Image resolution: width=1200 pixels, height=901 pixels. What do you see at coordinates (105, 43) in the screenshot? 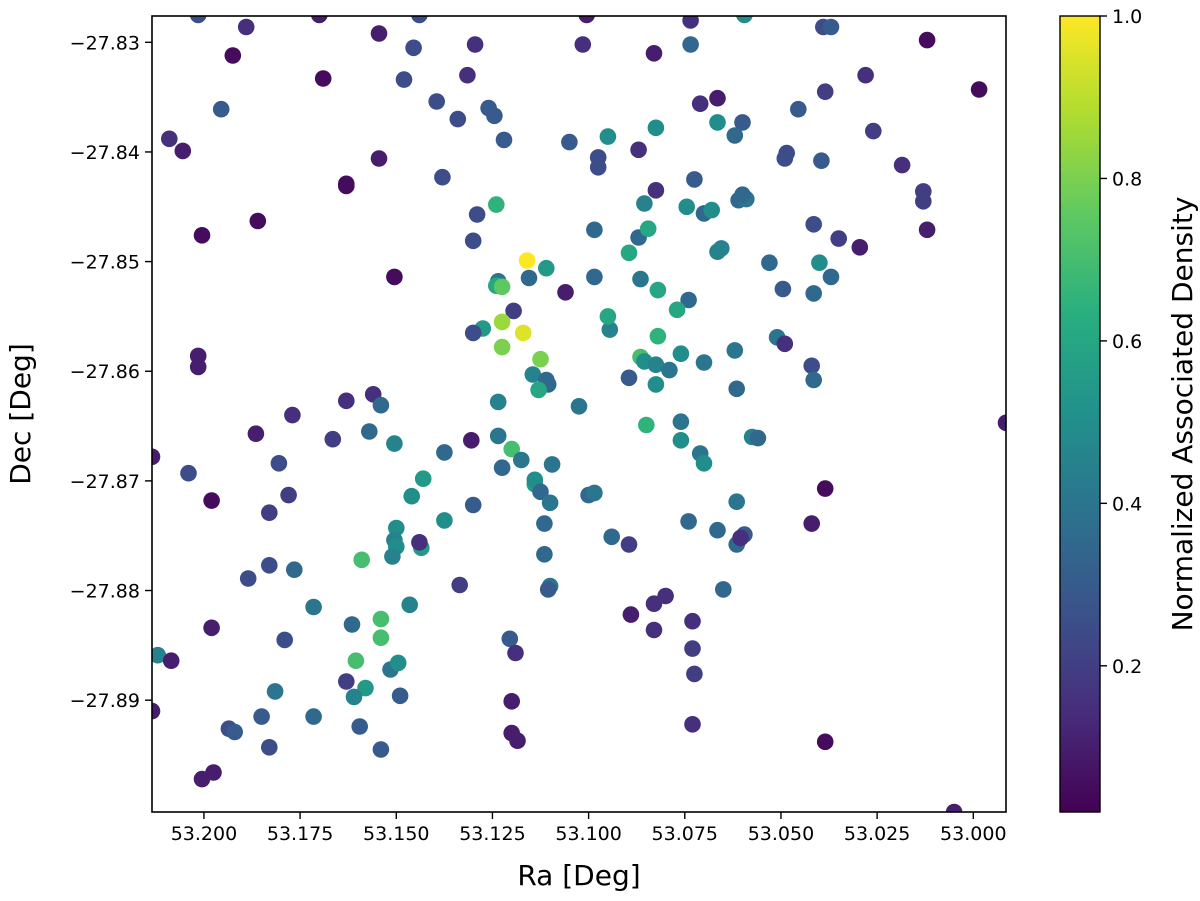
I see `y-tick-label: −27.83` at bounding box center [105, 43].